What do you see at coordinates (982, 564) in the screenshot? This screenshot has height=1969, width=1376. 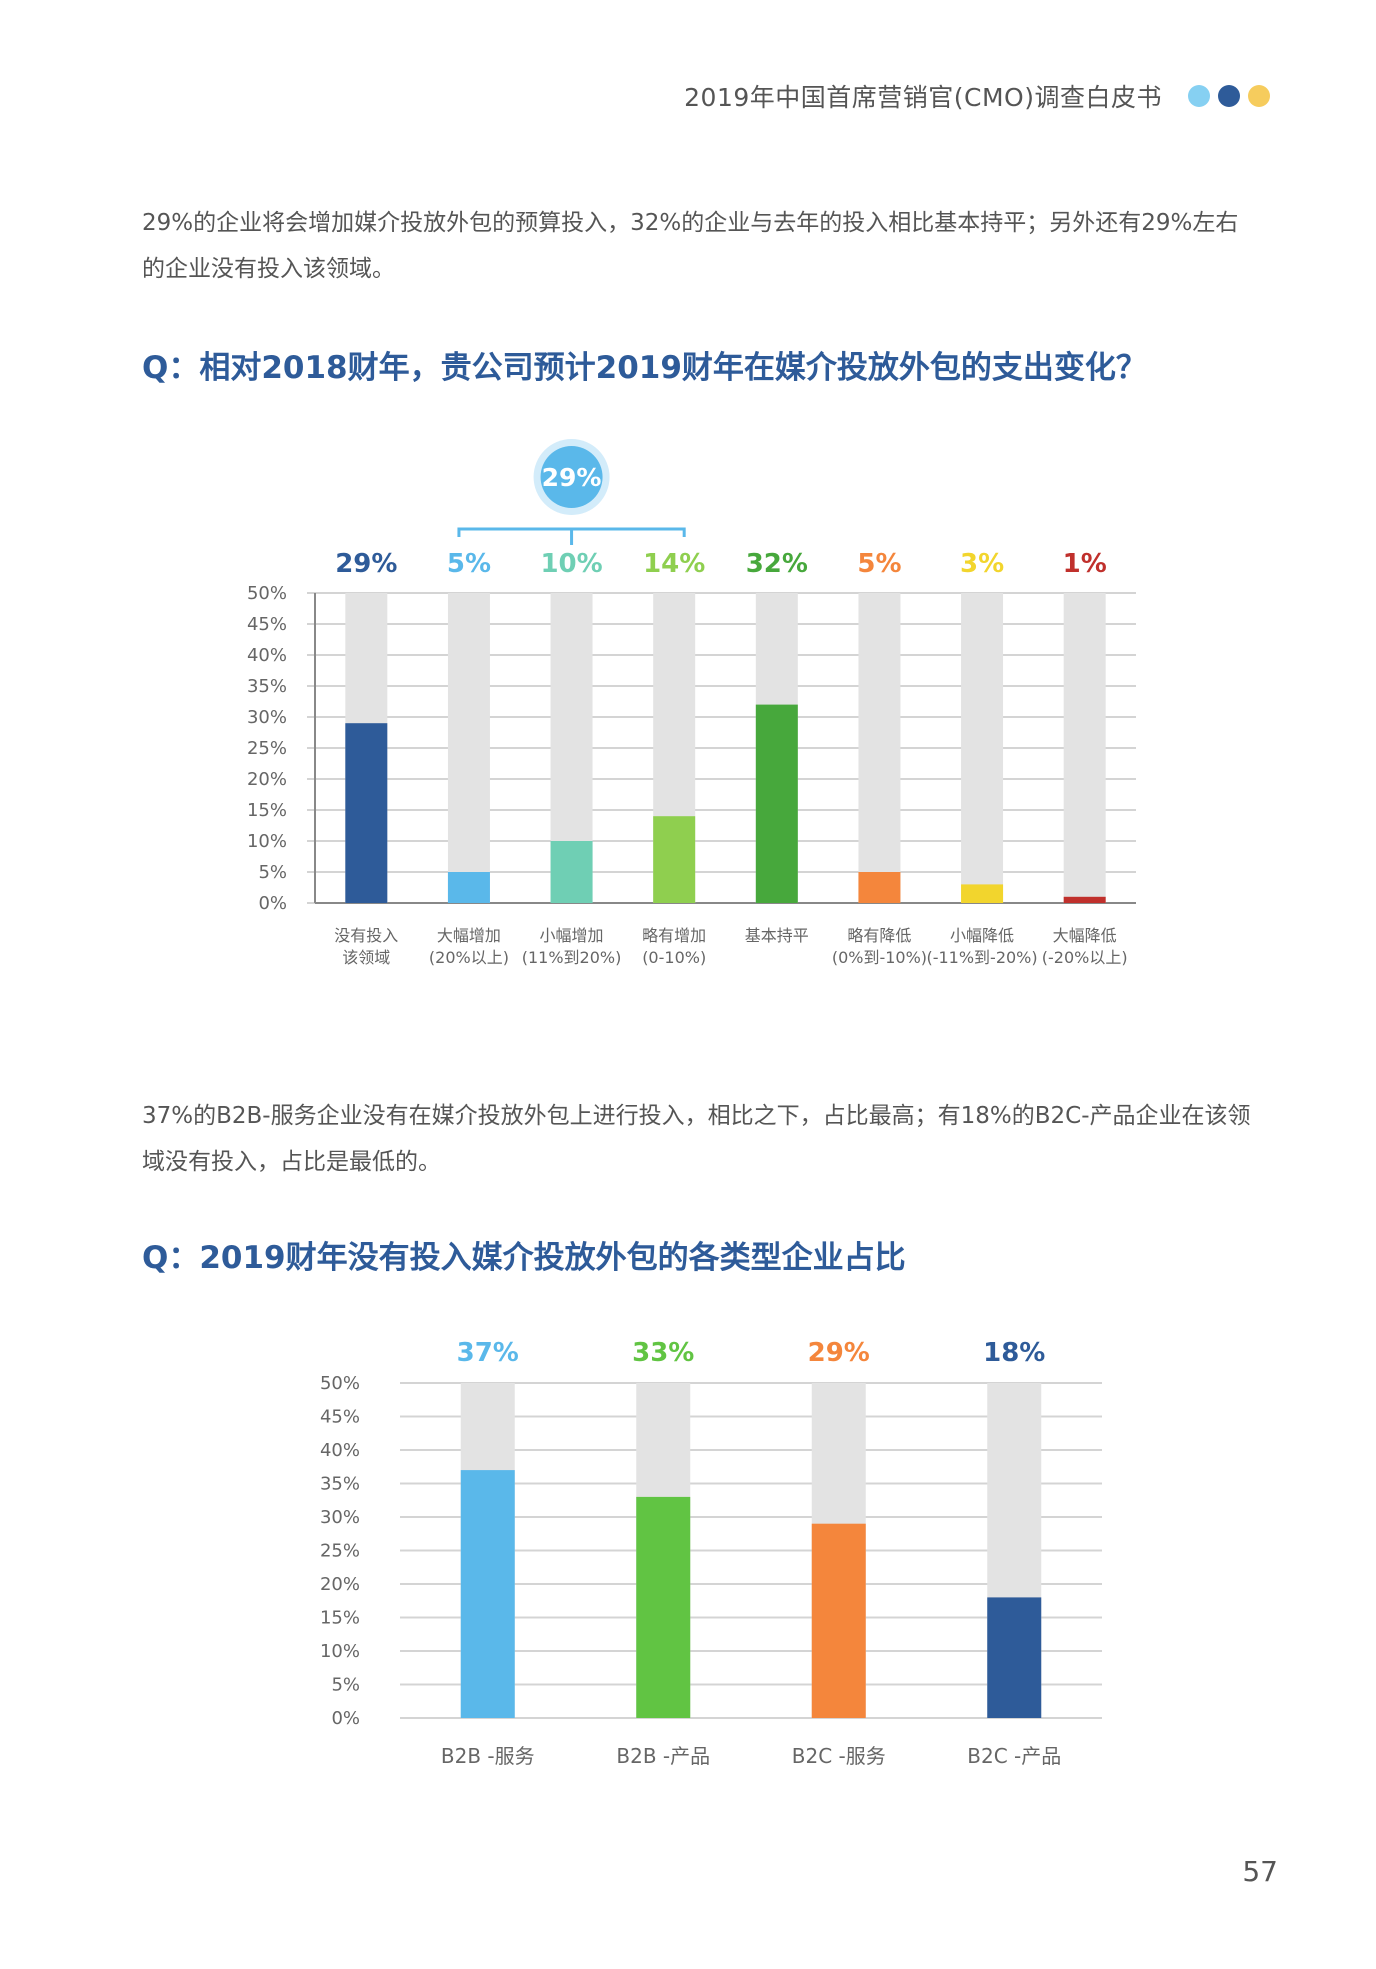 I see `bar-value-label: 3%` at bounding box center [982, 564].